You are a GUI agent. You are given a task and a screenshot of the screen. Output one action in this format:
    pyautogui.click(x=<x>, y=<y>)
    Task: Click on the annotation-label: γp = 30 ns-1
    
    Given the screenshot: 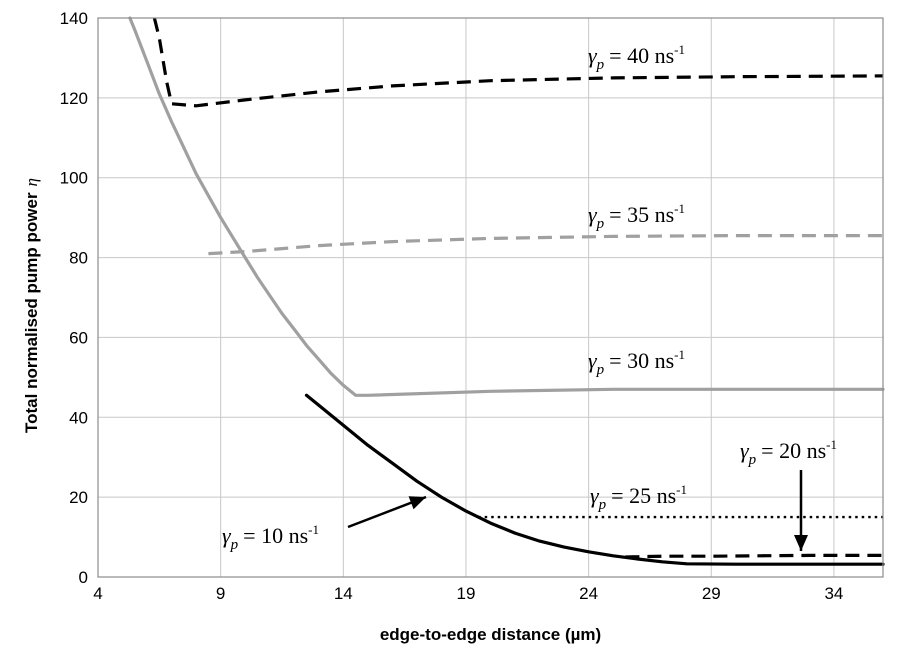 What is the action you would take?
    pyautogui.click(x=636, y=362)
    